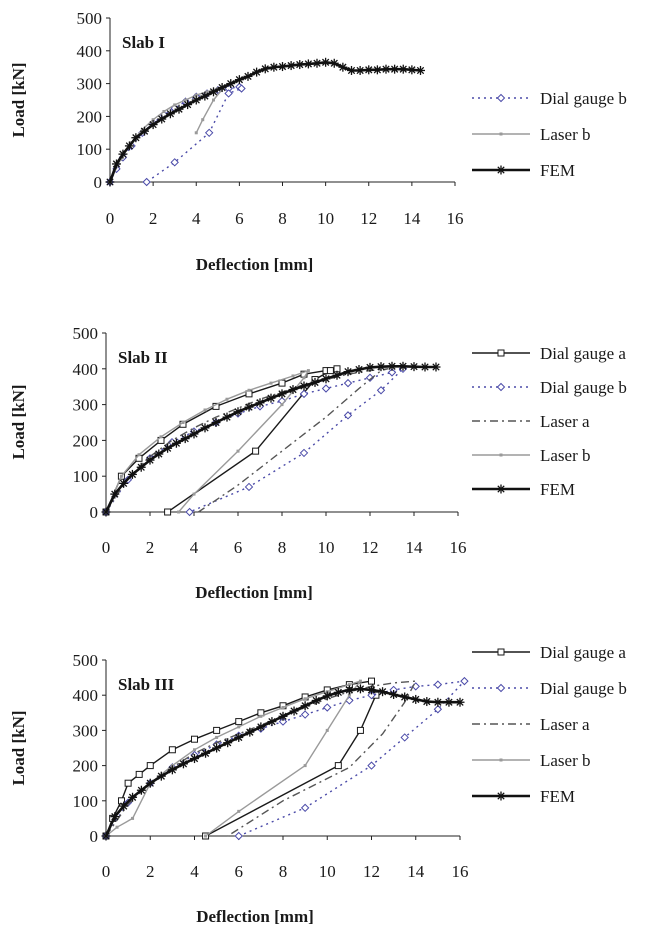 The image size is (657, 931). What do you see at coordinates (549, 652) in the screenshot?
I see `legend-item: Dial gauge a` at bounding box center [549, 652].